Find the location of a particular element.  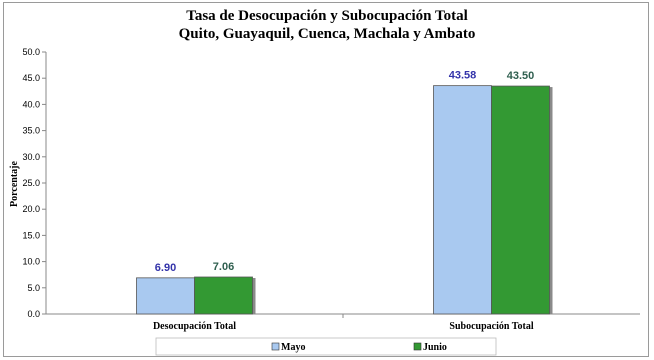

legend-label: Mayo is located at coordinates (293, 347).